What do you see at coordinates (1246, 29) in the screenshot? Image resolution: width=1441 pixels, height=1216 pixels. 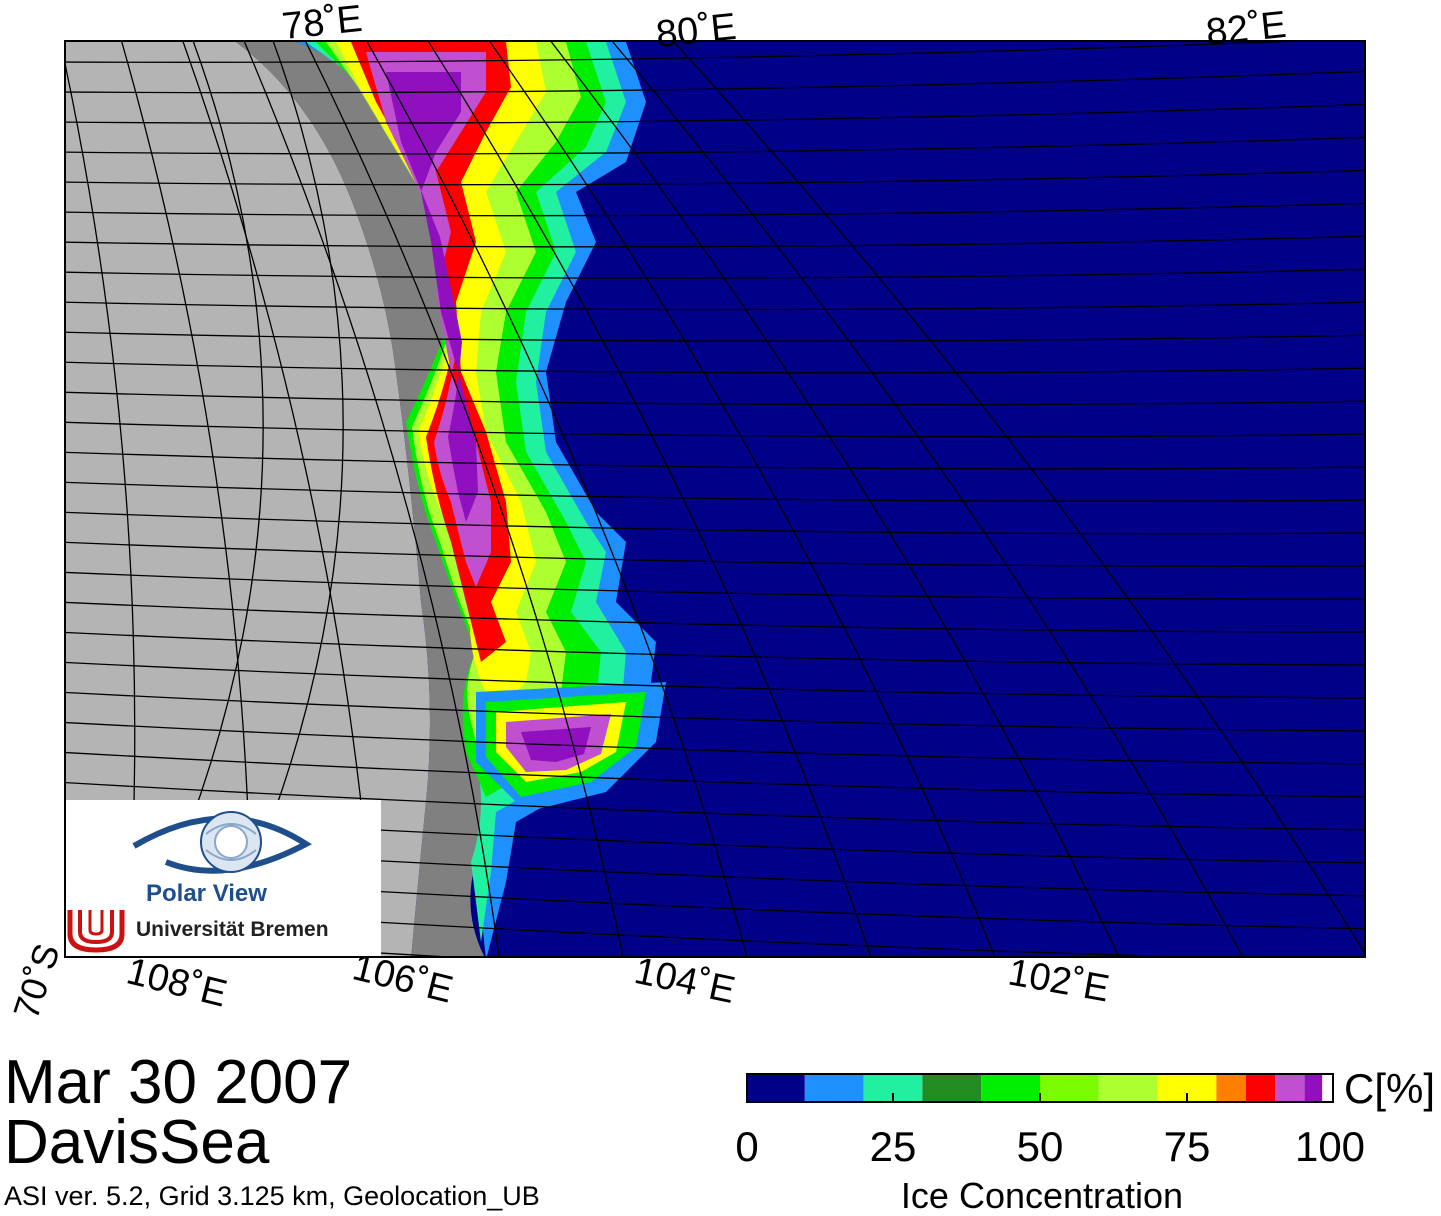 I see `longitude-label-82e: 82˚E` at bounding box center [1246, 29].